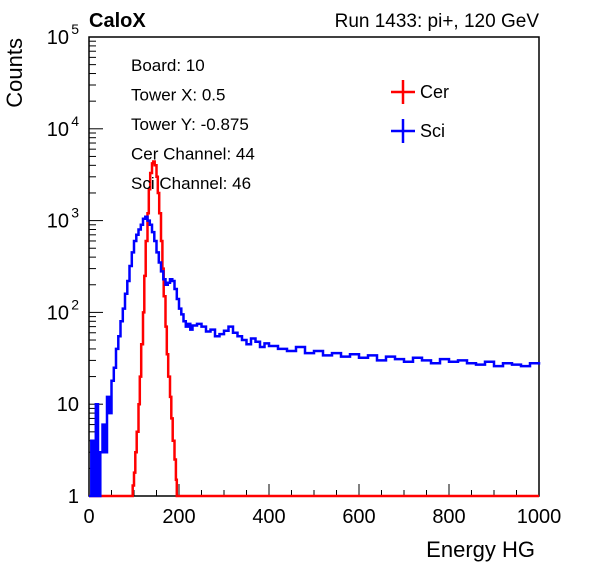  Describe the element at coordinates (434, 92) in the screenshot. I see `legend-label-cer: Cer` at that location.